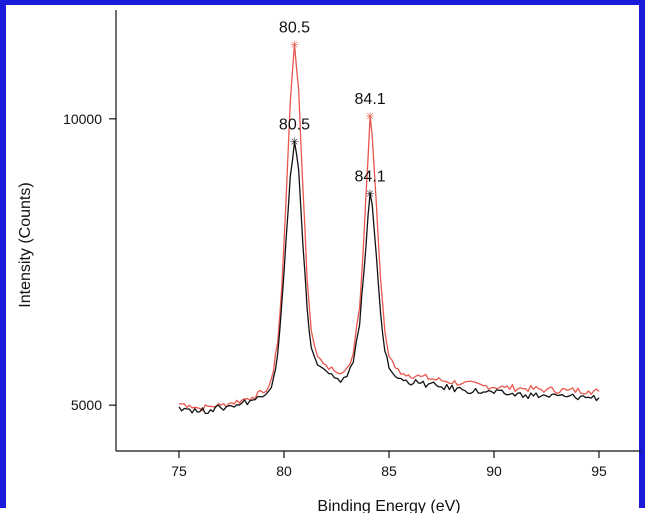 The image size is (645, 513). What do you see at coordinates (389, 471) in the screenshot?
I see `x-tick-label: 85` at bounding box center [389, 471].